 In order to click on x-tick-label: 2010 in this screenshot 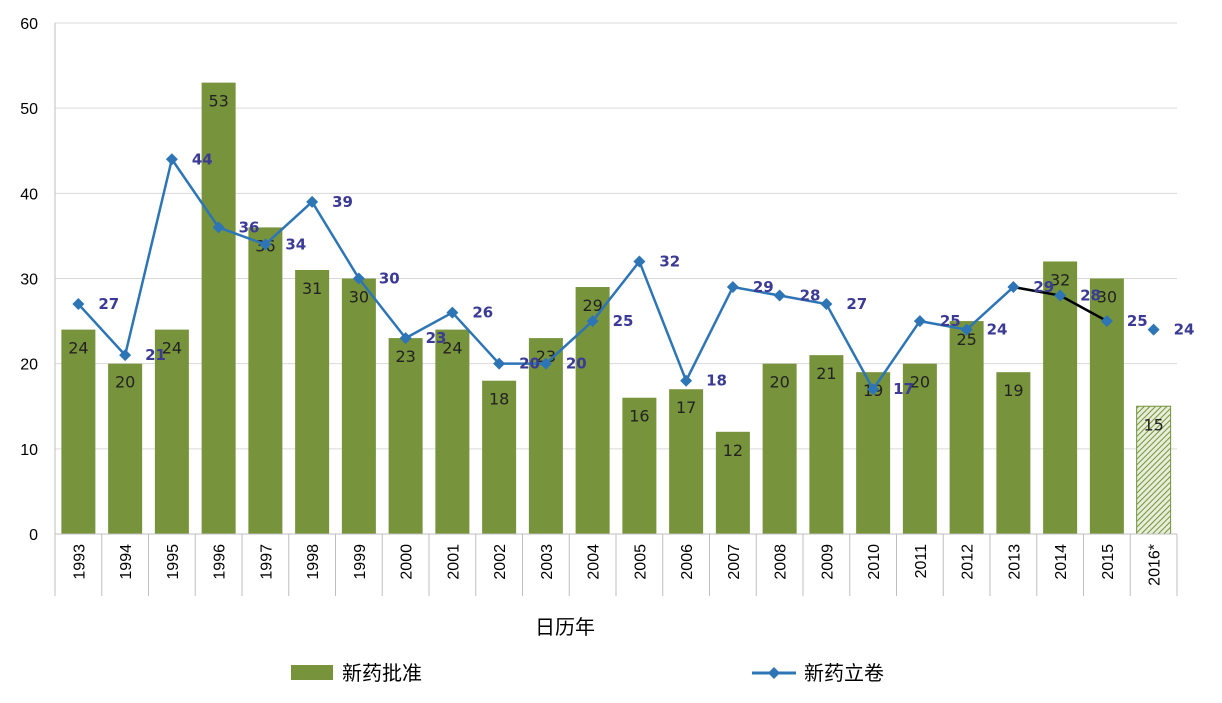, I will do `click(874, 562)`.